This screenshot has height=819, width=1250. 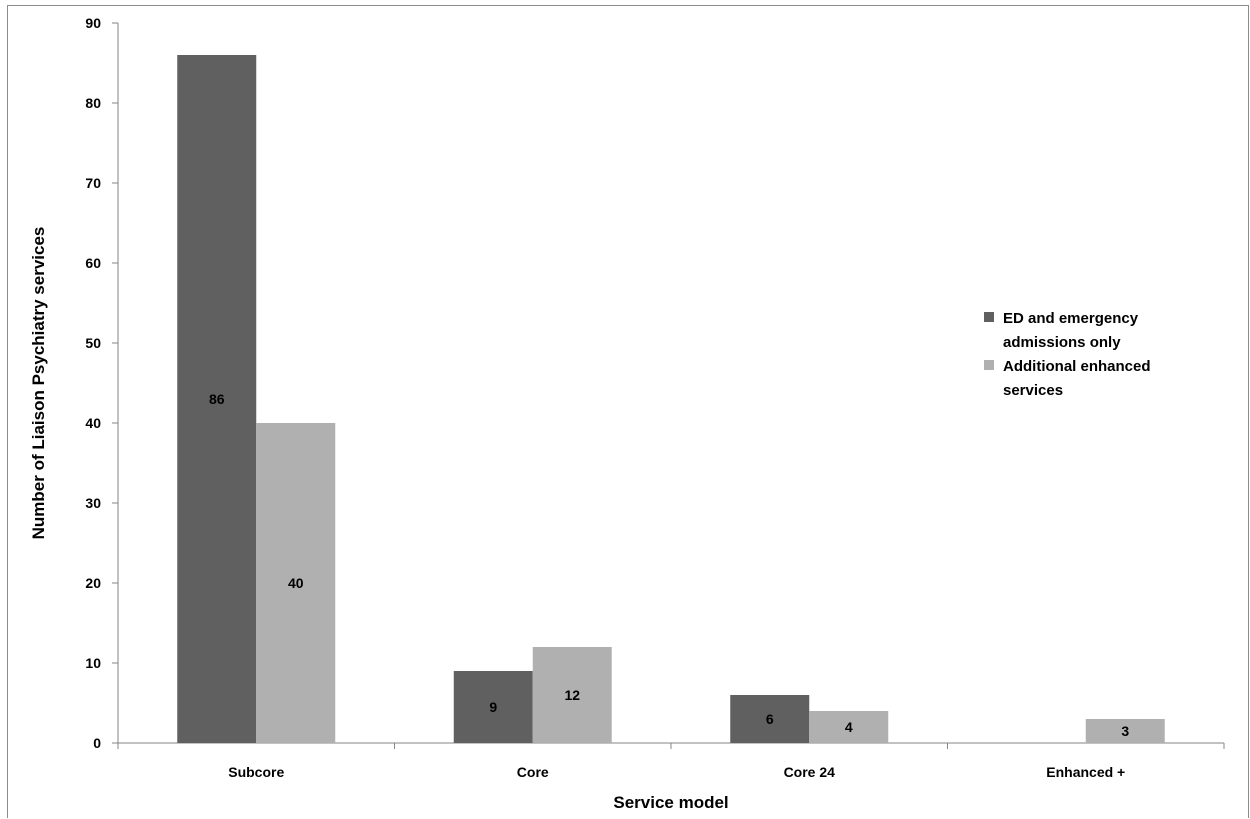 I want to click on data-label: 40, so click(x=296, y=583).